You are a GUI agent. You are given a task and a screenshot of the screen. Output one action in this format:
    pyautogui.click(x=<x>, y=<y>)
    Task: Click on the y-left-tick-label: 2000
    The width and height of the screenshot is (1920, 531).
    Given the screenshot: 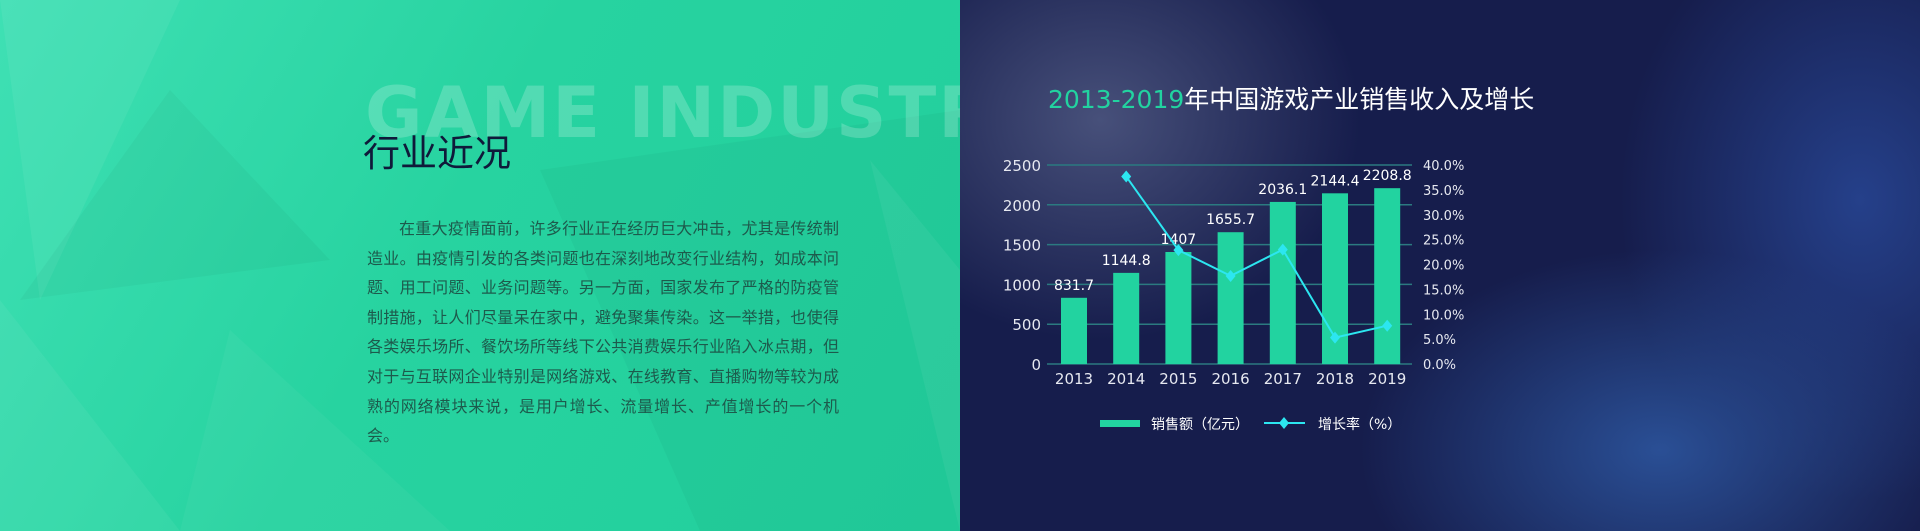 What is the action you would take?
    pyautogui.click(x=1022, y=206)
    